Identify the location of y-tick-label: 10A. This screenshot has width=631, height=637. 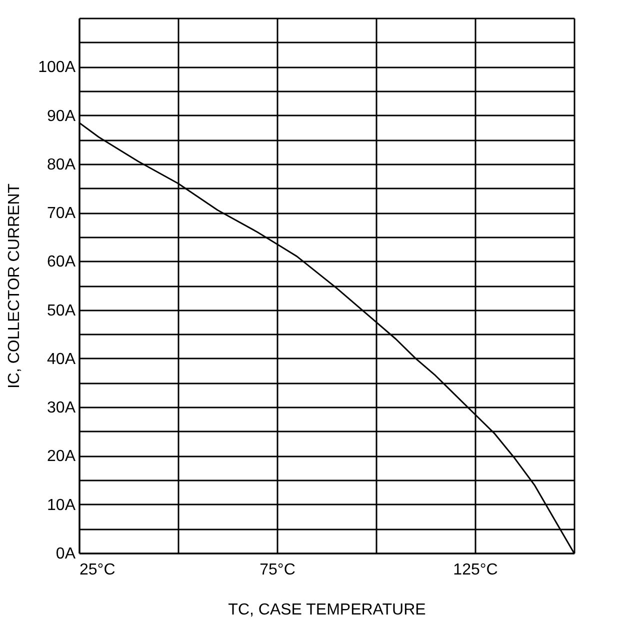
(61, 505).